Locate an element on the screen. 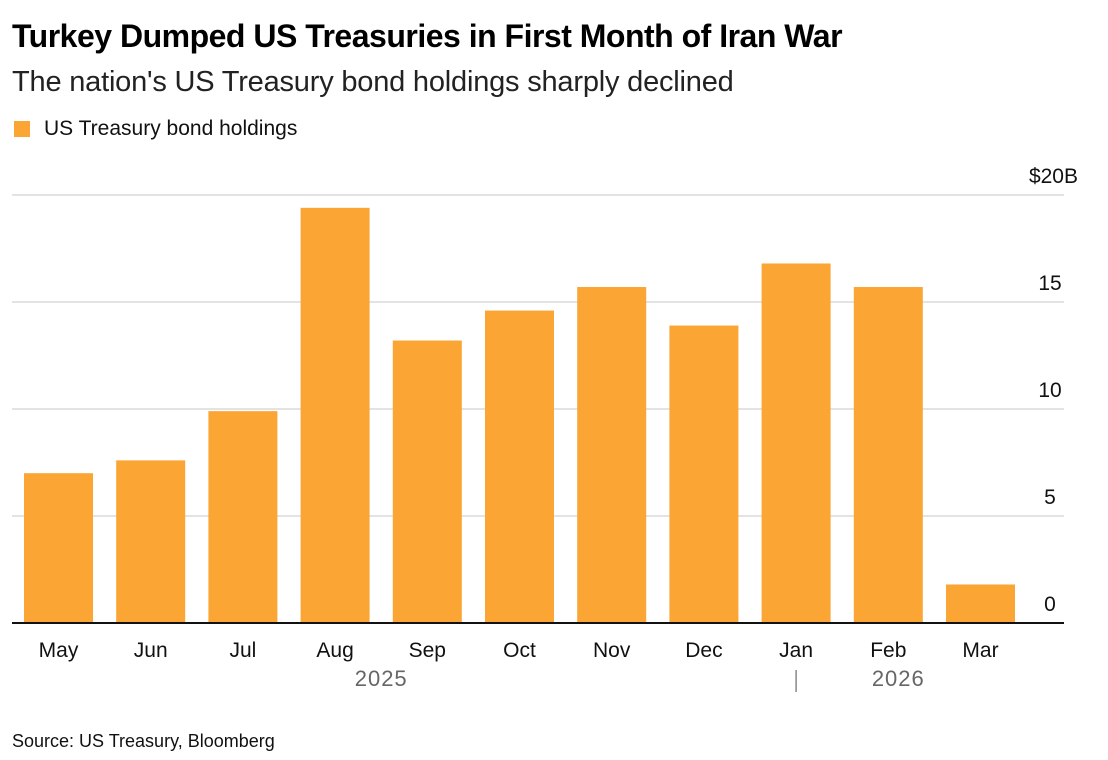 Image resolution: width=1108 pixels, height=760 pixels. legend-swatch is located at coordinates (22, 129).